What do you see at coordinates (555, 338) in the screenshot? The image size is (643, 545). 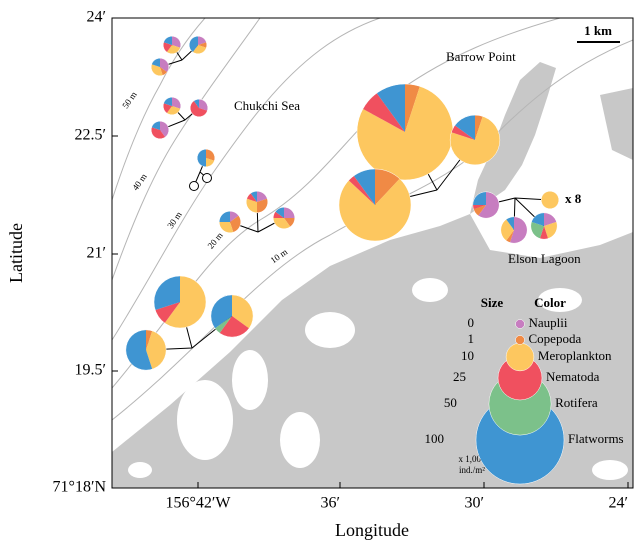 I see `legend-group-label: Copepoda` at bounding box center [555, 338].